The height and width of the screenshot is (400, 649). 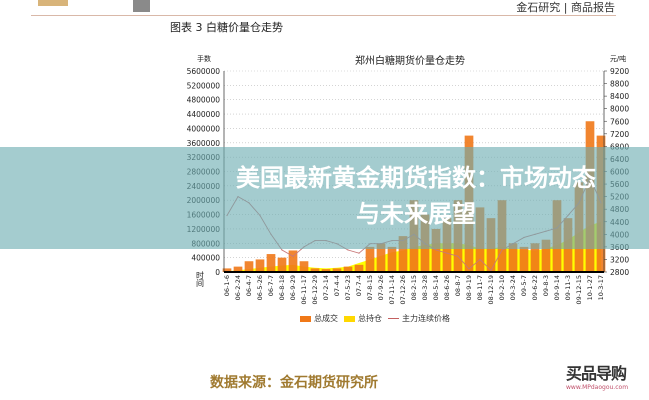 I want to click on x-tick-label: 08-5-14, so click(x=436, y=287).